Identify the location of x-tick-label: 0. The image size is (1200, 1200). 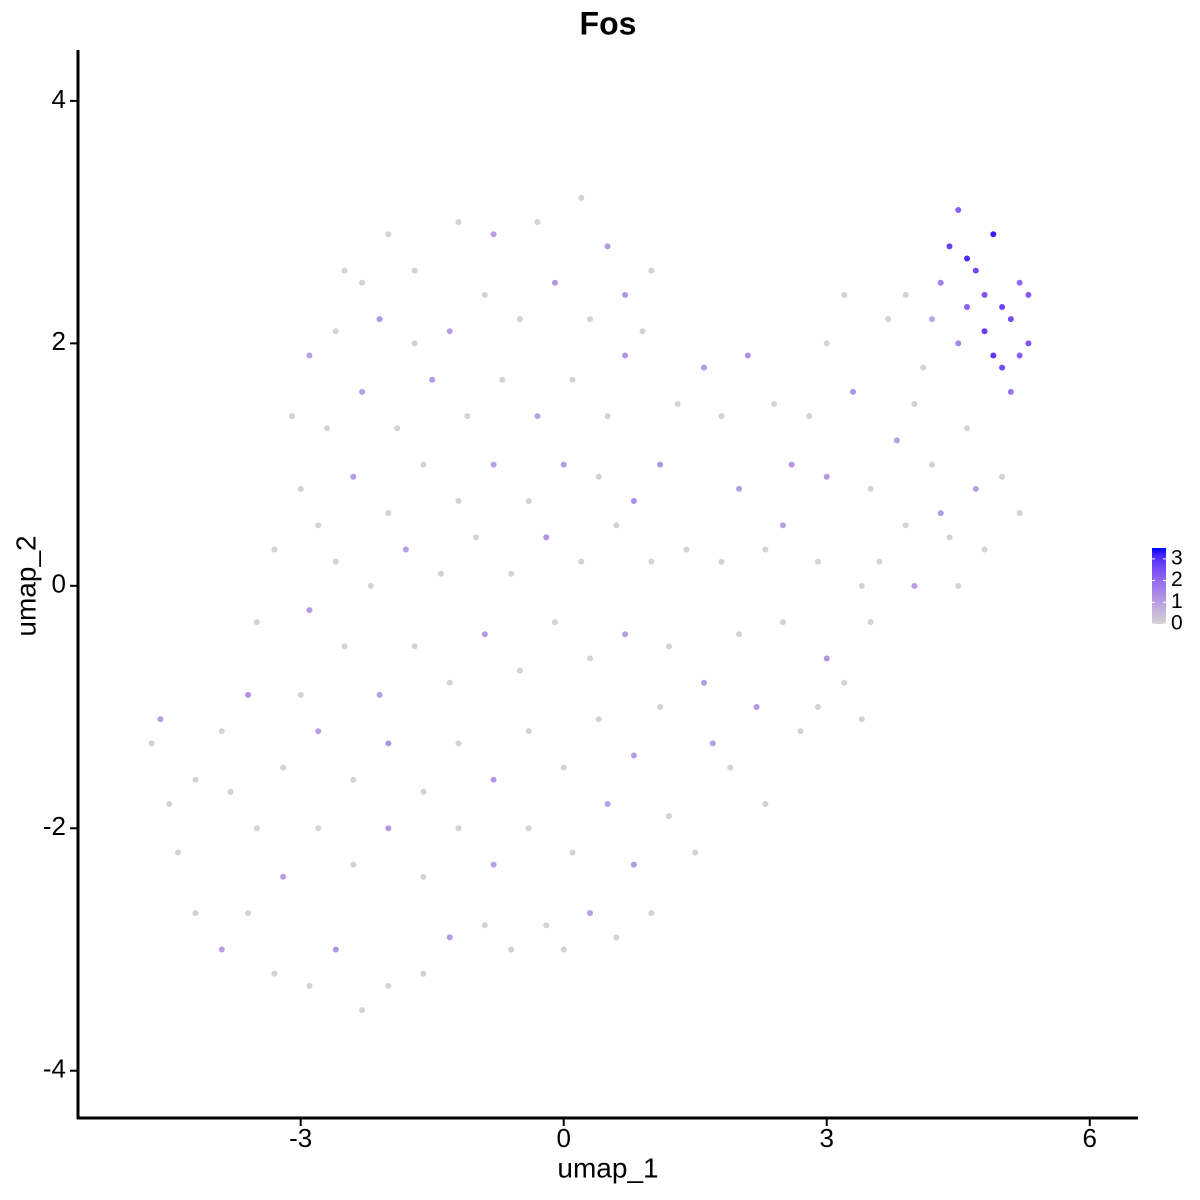
(563, 1138).